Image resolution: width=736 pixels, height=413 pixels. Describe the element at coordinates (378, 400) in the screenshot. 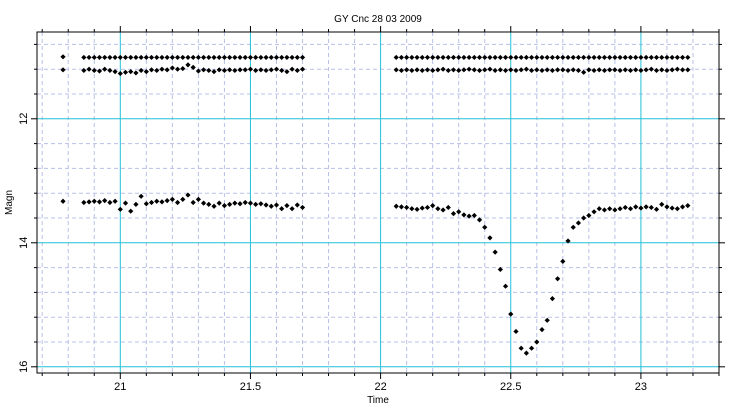

I see `x-axis-label: Time` at that location.